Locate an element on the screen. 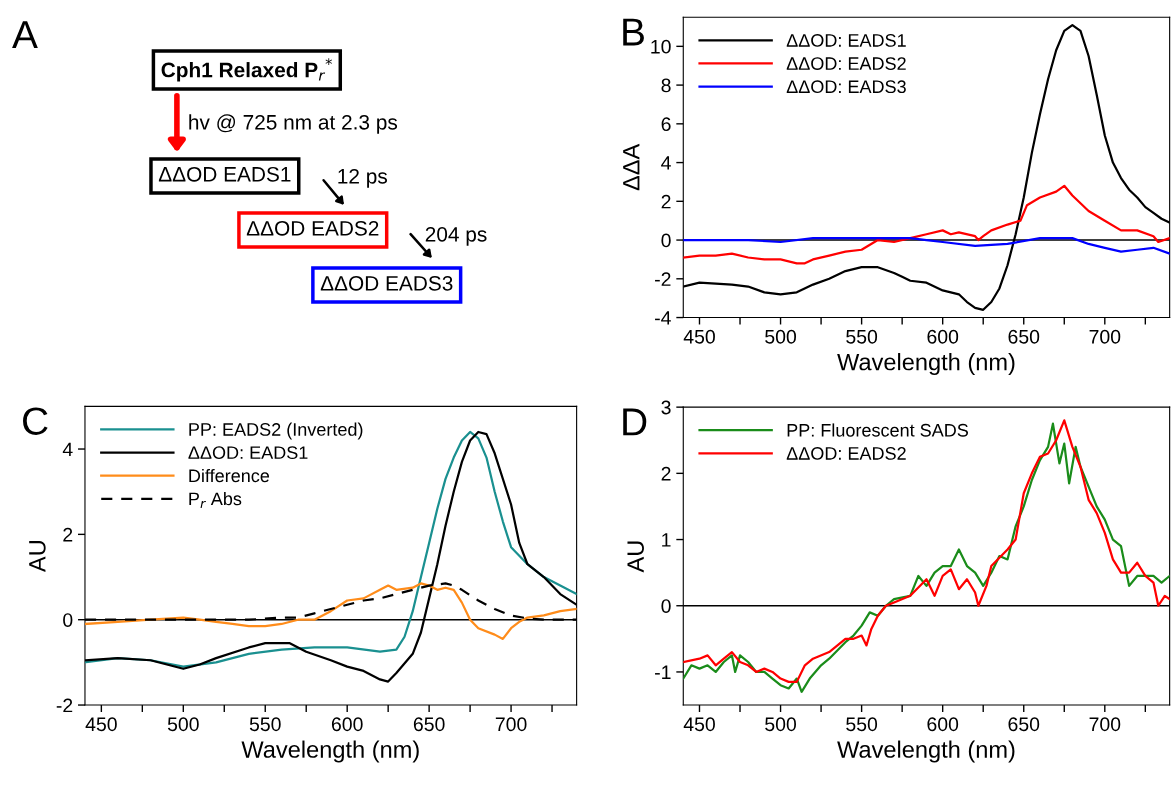 The width and height of the screenshot is (1172, 786). y-tick-label: 1 is located at coordinates (666, 540).